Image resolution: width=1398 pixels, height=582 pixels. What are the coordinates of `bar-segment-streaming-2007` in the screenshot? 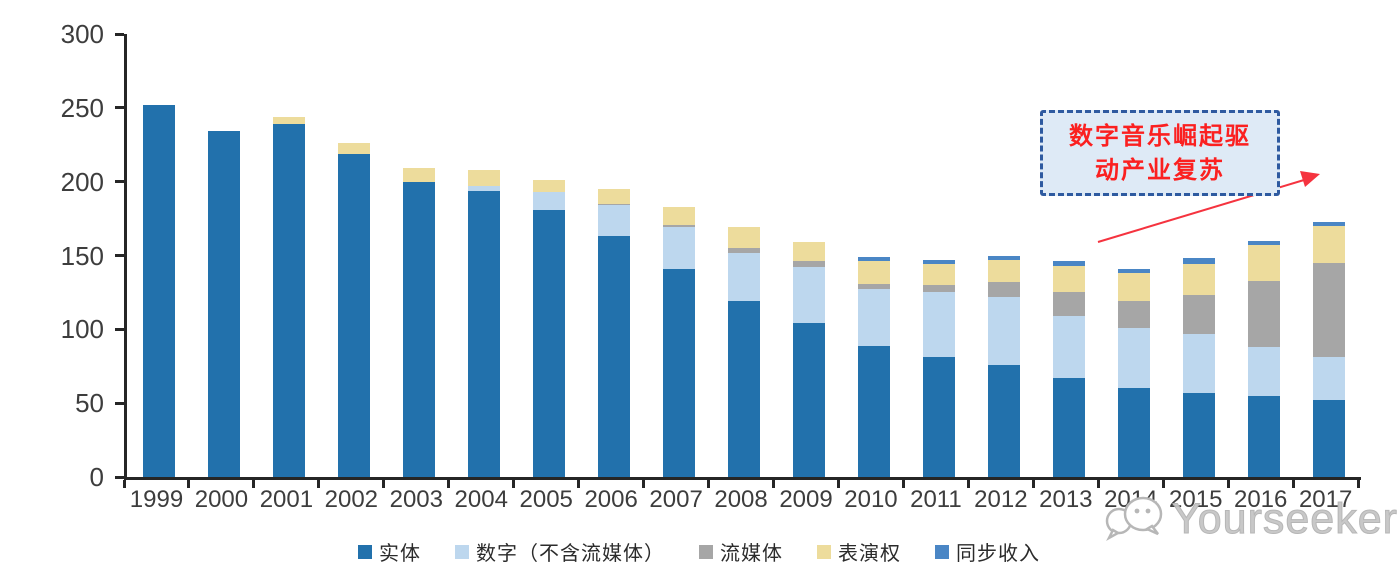 It's located at (679, 226).